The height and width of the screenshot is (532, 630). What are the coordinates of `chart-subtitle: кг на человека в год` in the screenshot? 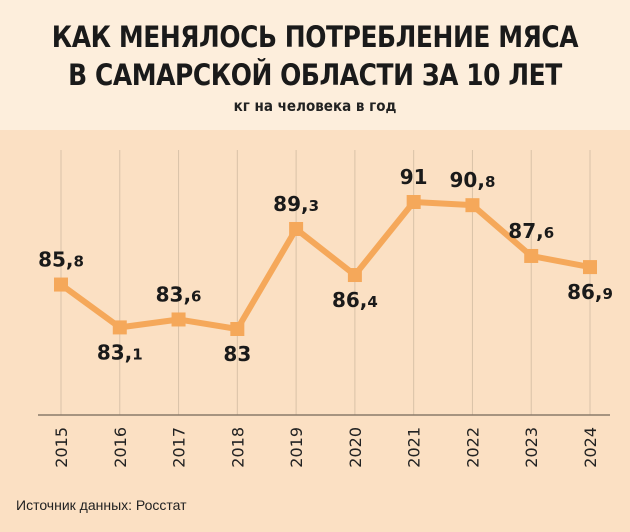 It's located at (315, 106).